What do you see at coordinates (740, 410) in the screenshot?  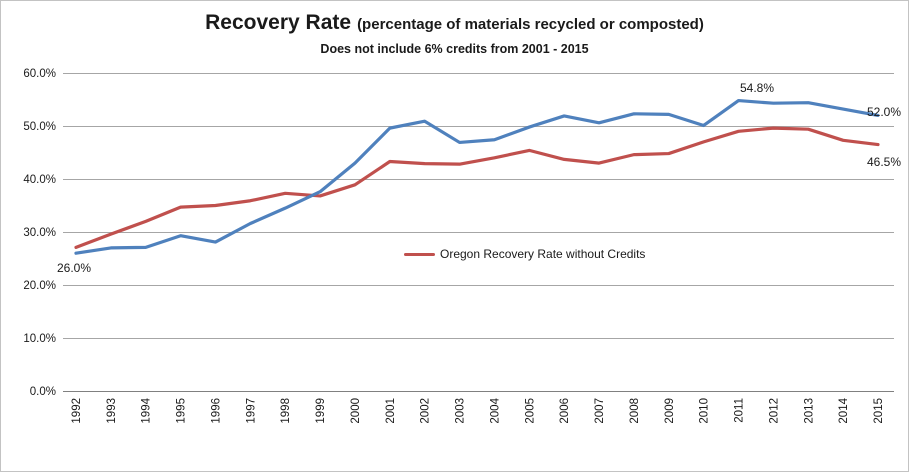 I see `x-tick-label: 2011` at bounding box center [740, 410].